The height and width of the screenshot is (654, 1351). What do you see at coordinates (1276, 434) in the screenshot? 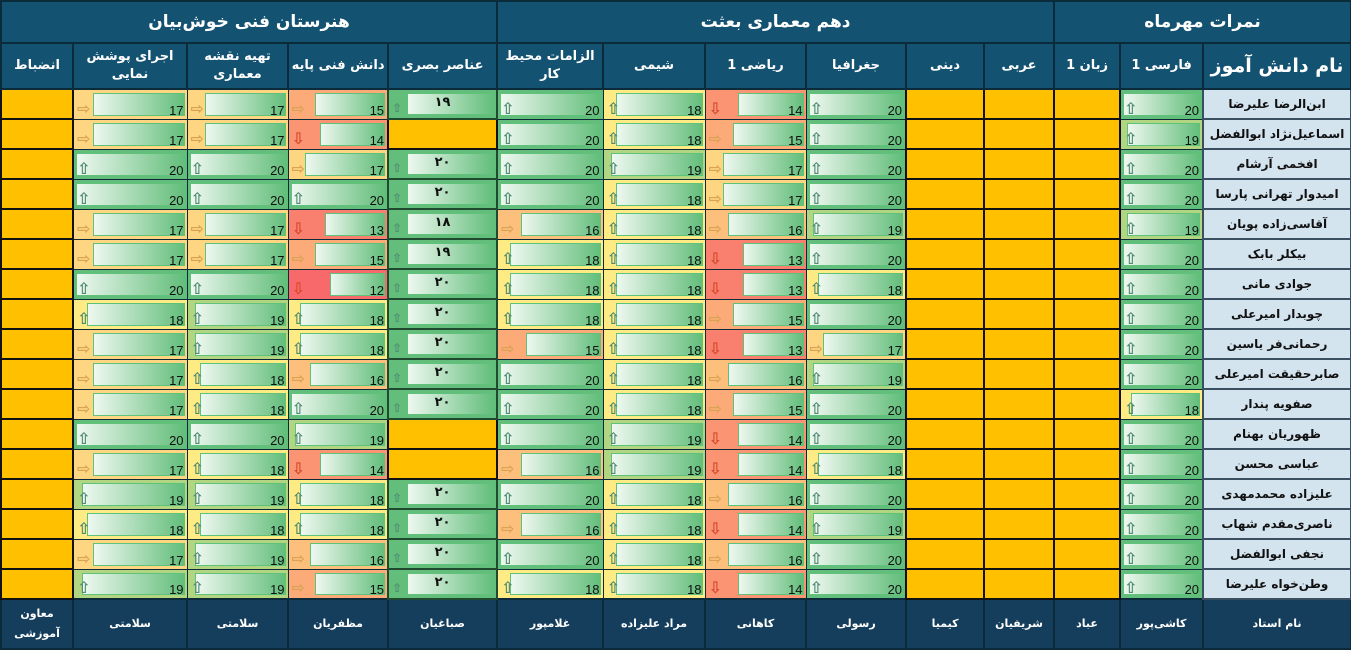
I see `student-name: ظهوریان بهنام` at bounding box center [1276, 434].